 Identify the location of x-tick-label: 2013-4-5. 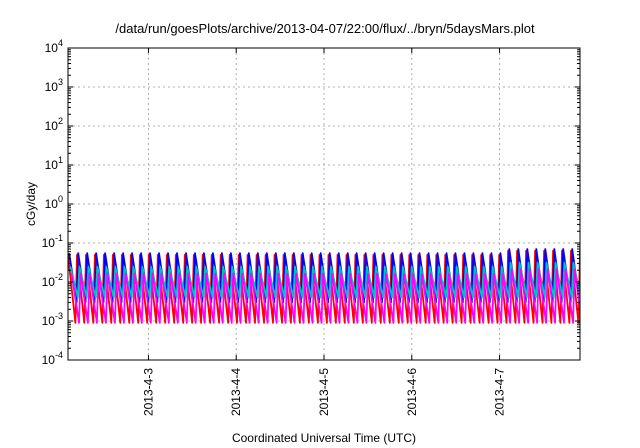
(324, 392).